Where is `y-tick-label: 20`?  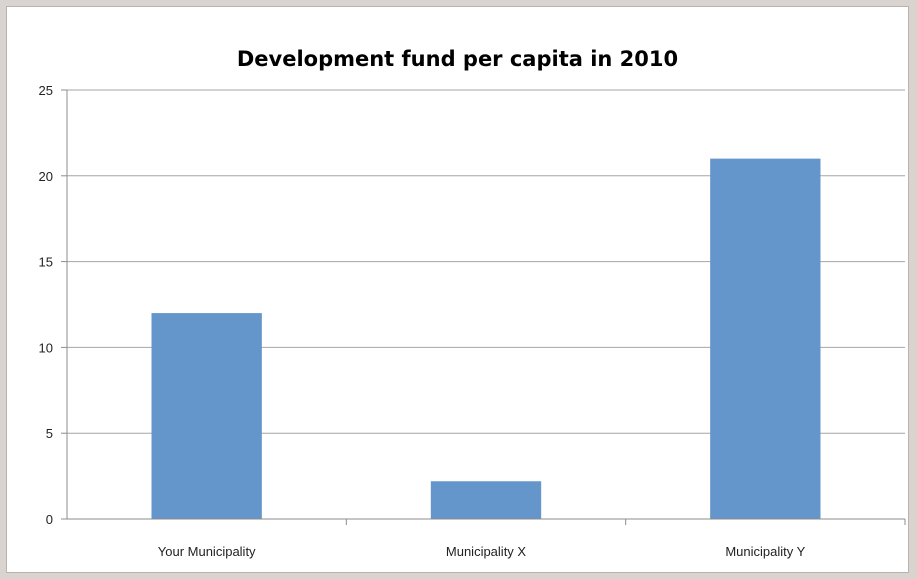
y-tick-label: 20 is located at coordinates (46, 176).